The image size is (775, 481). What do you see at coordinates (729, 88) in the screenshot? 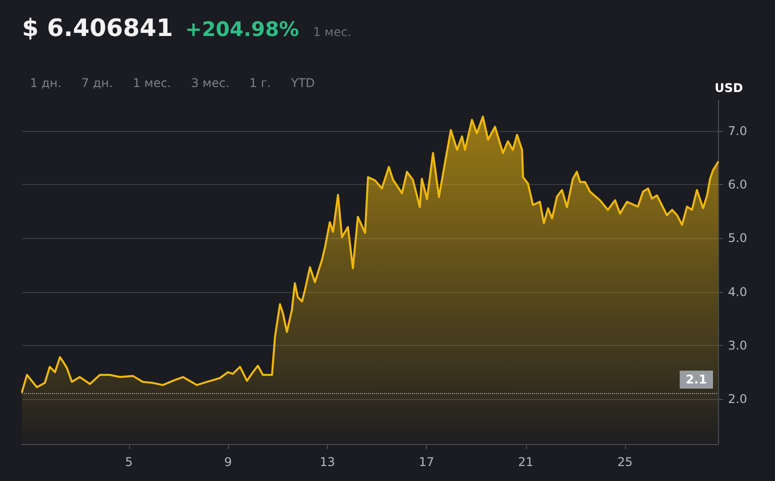
I see `y-axis-title: USD` at bounding box center [729, 88].